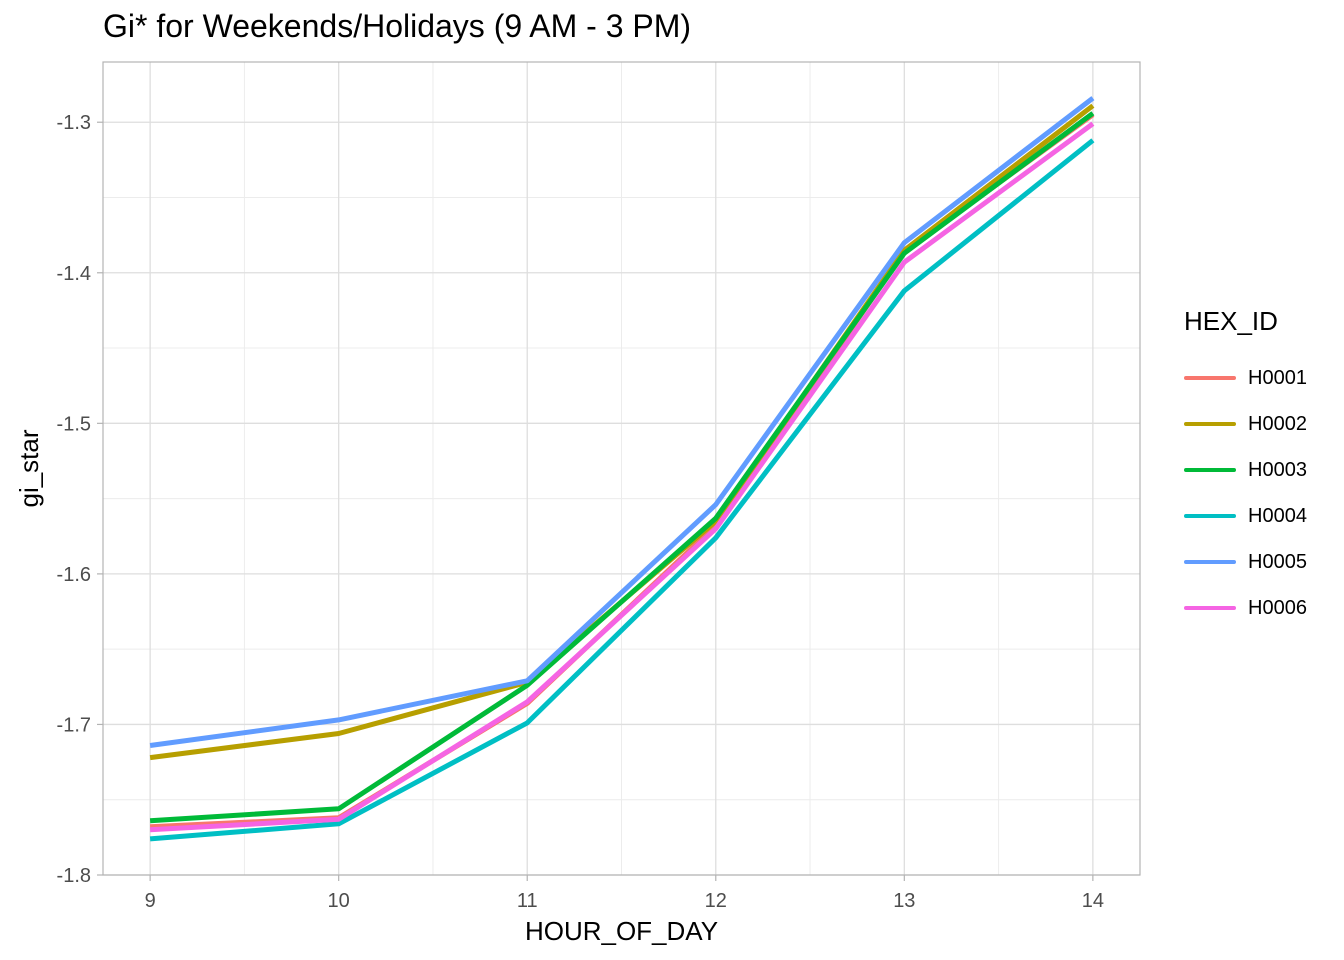  Describe the element at coordinates (74, 725) in the screenshot. I see `y-tick-label: -1.7` at that location.